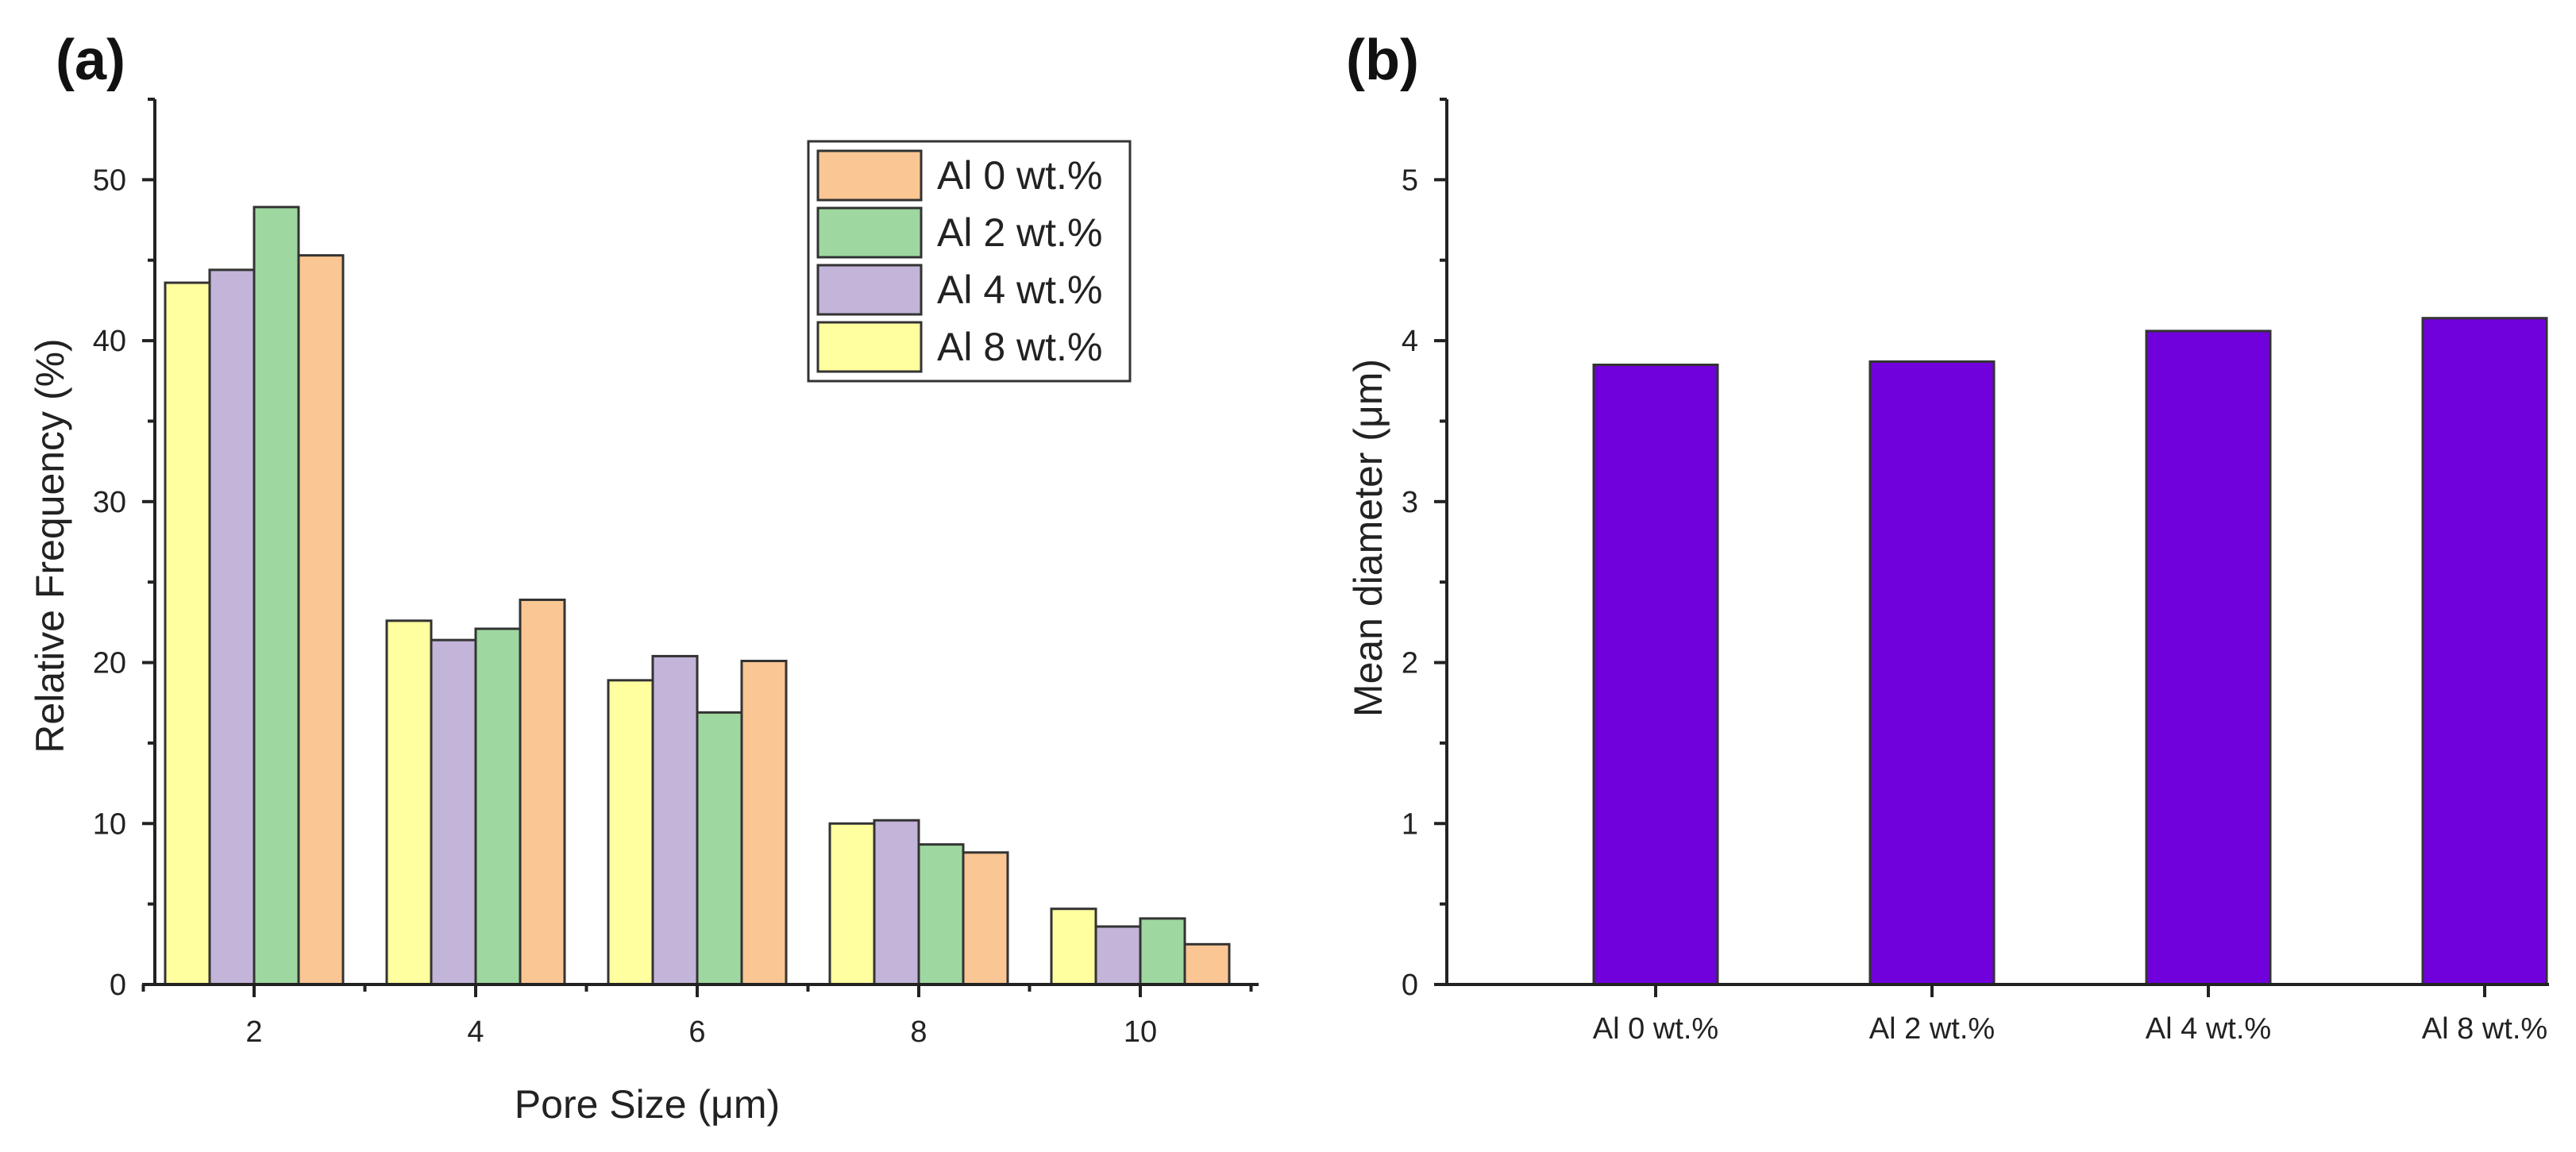 The image size is (2576, 1152). I want to click on legend-label: Al 4 wt.%, so click(1020, 290).